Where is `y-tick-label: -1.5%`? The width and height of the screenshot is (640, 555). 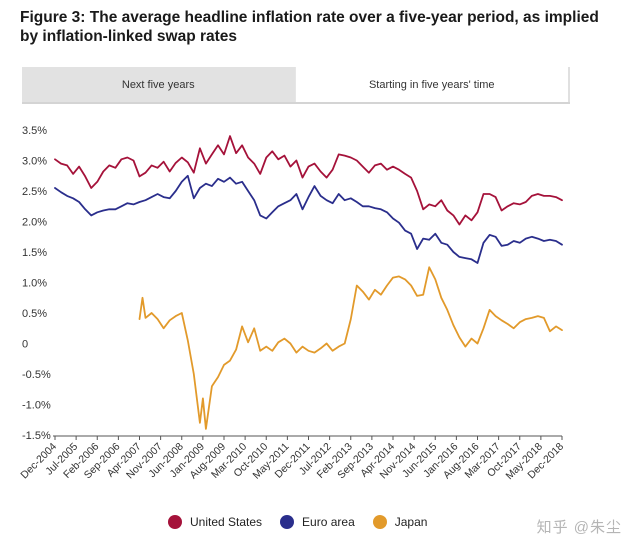 y-tick-label: -1.5% is located at coordinates (36, 436).